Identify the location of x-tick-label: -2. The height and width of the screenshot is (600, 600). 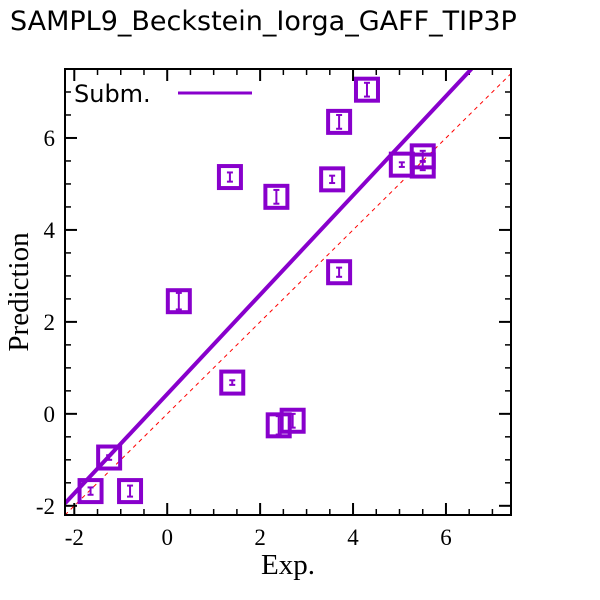
(74, 537).